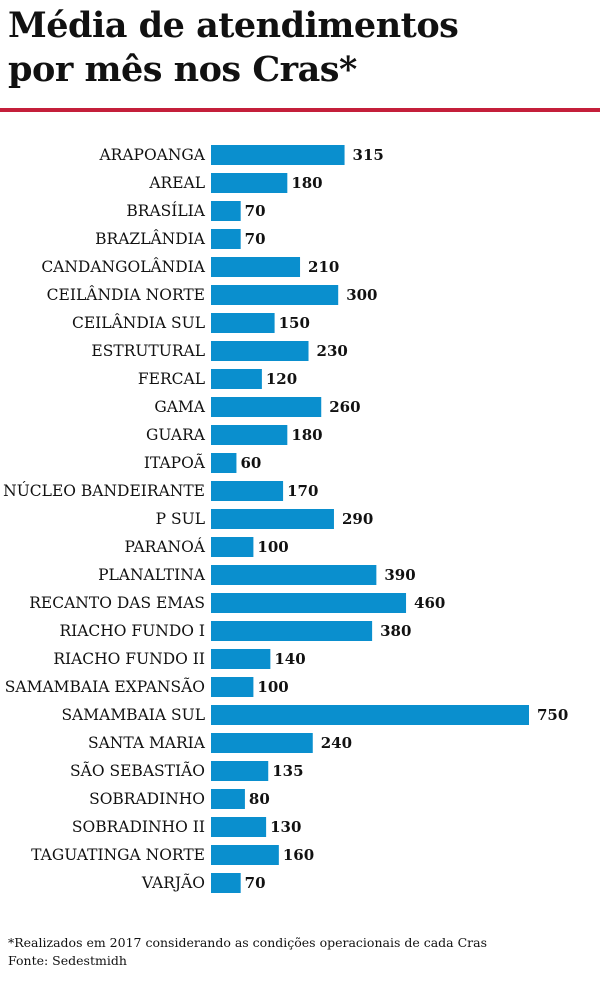 The image size is (600, 989). I want to click on value-label: 390, so click(399, 575).